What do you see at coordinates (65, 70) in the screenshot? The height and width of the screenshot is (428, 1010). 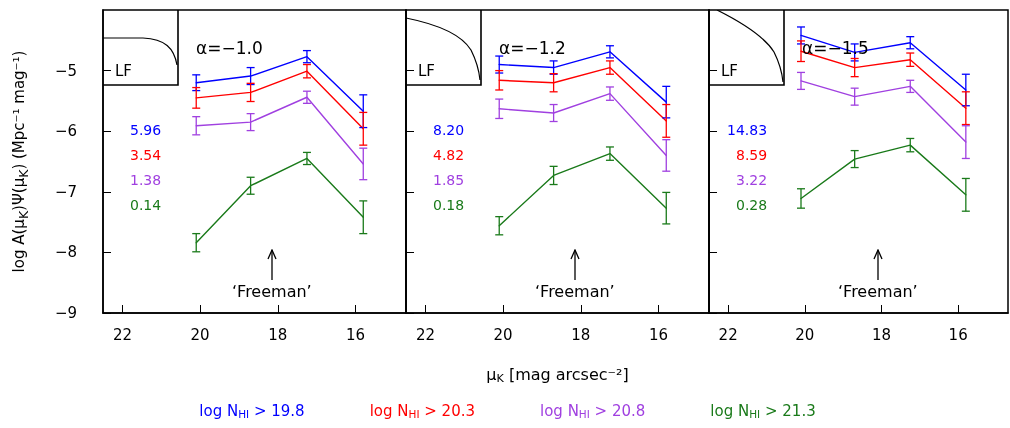 I see `y-tick-label: −5` at bounding box center [65, 70].